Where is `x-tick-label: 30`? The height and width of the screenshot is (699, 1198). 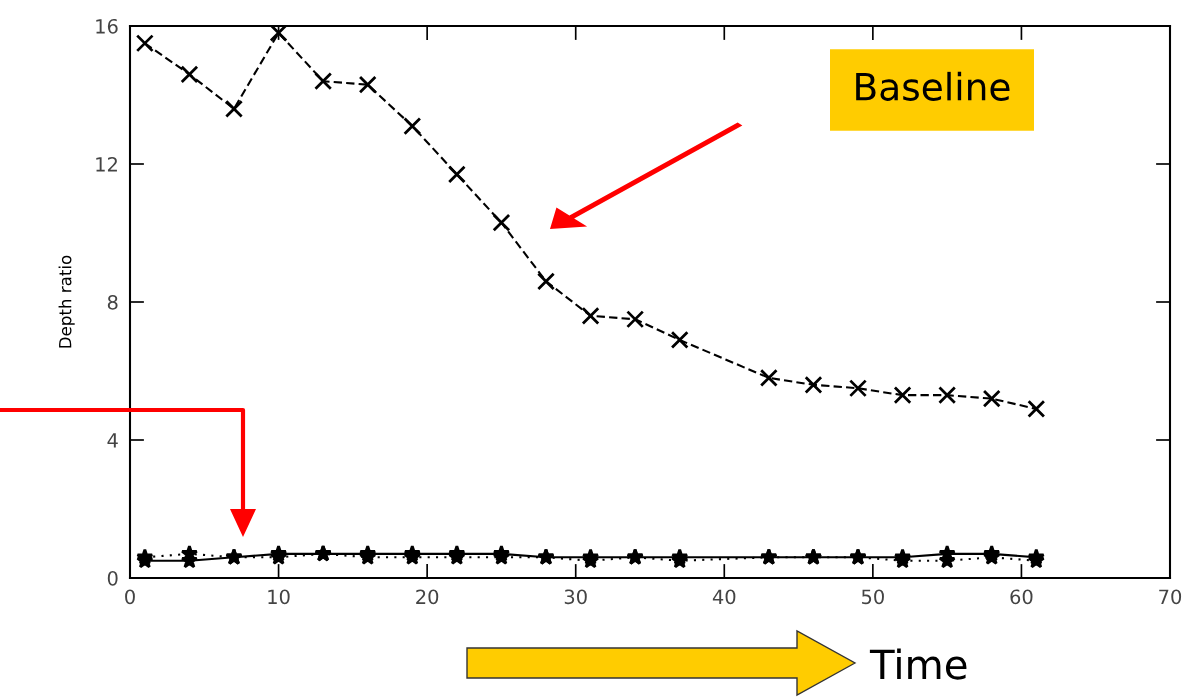 x-tick-label: 30 is located at coordinates (575, 597).